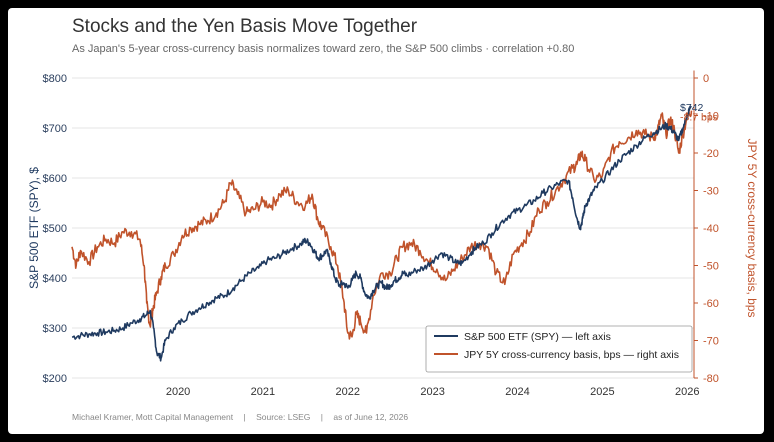  What do you see at coordinates (711, 229) in the screenshot?
I see `y-right-tick-label: -40` at bounding box center [711, 229].